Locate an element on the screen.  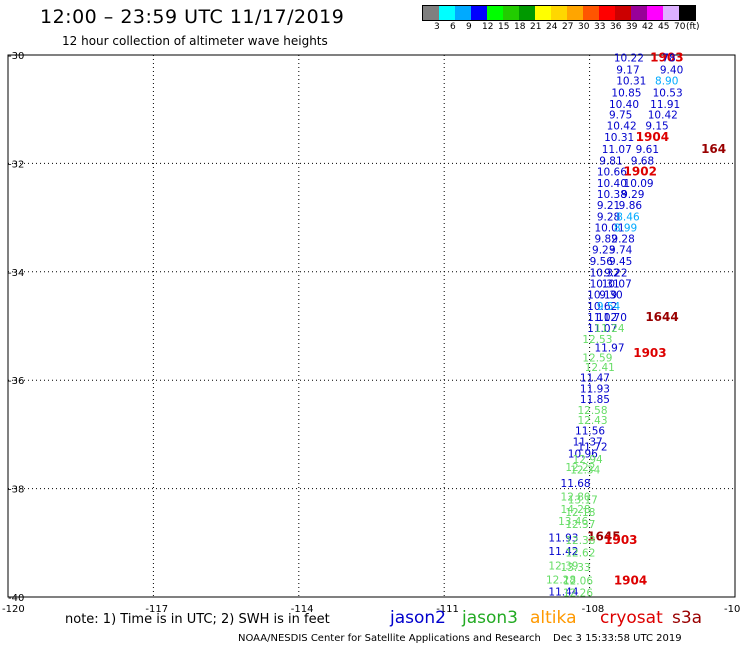
wave-height-label: 12.06 is located at coordinates (578, 582).